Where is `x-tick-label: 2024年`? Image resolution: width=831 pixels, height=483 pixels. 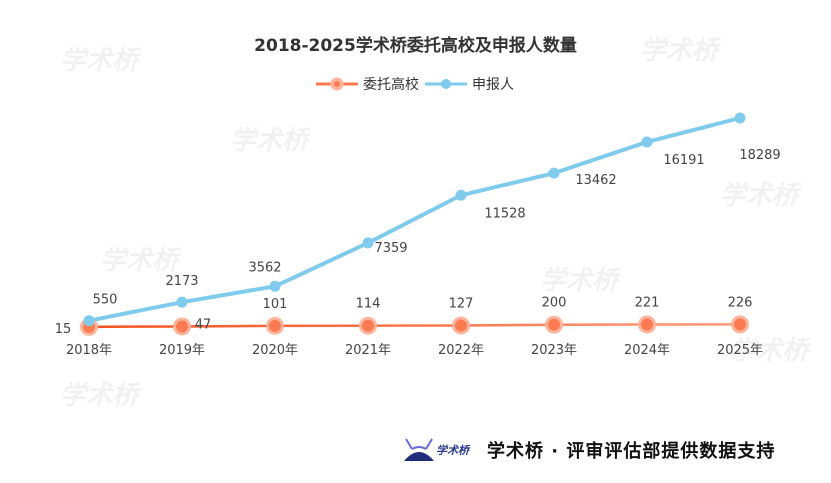
x-tick-label: 2024年 is located at coordinates (647, 350).